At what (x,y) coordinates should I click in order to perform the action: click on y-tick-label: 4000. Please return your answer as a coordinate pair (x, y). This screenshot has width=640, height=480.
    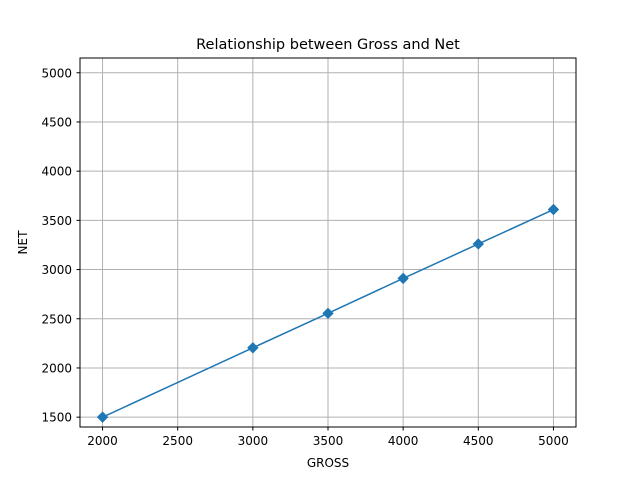
    Looking at the image, I should click on (56, 172).